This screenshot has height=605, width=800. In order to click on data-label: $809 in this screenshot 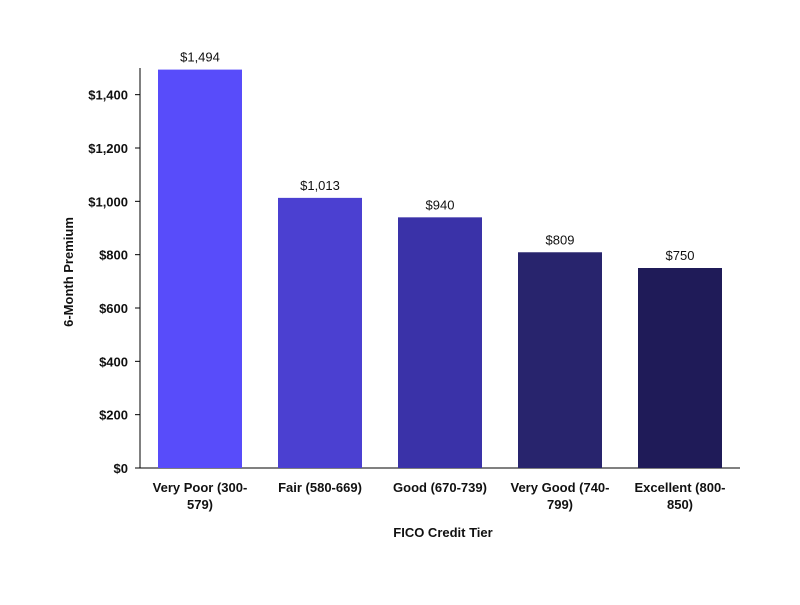, I will do `click(560, 239)`.